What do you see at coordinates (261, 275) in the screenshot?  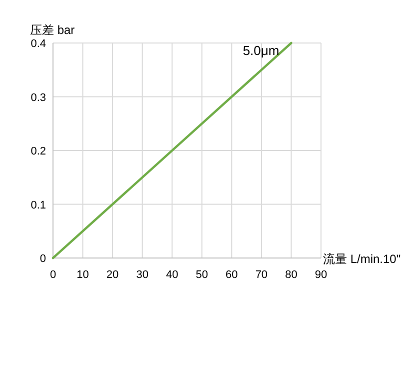 I see `x-tick-label: 70` at bounding box center [261, 275].